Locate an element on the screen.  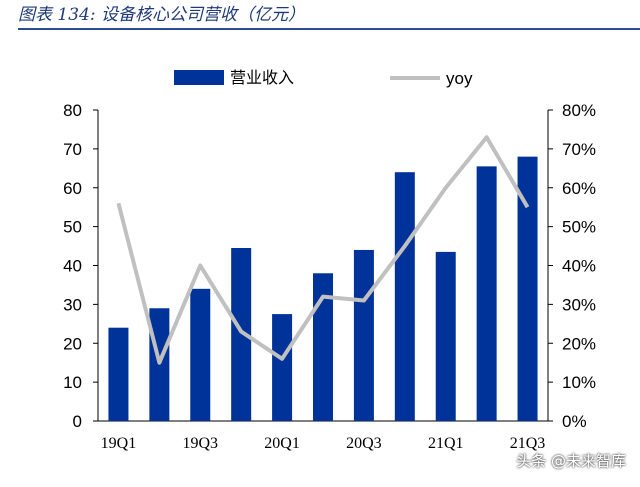
y-tick-label: 60 is located at coordinates (72, 188).